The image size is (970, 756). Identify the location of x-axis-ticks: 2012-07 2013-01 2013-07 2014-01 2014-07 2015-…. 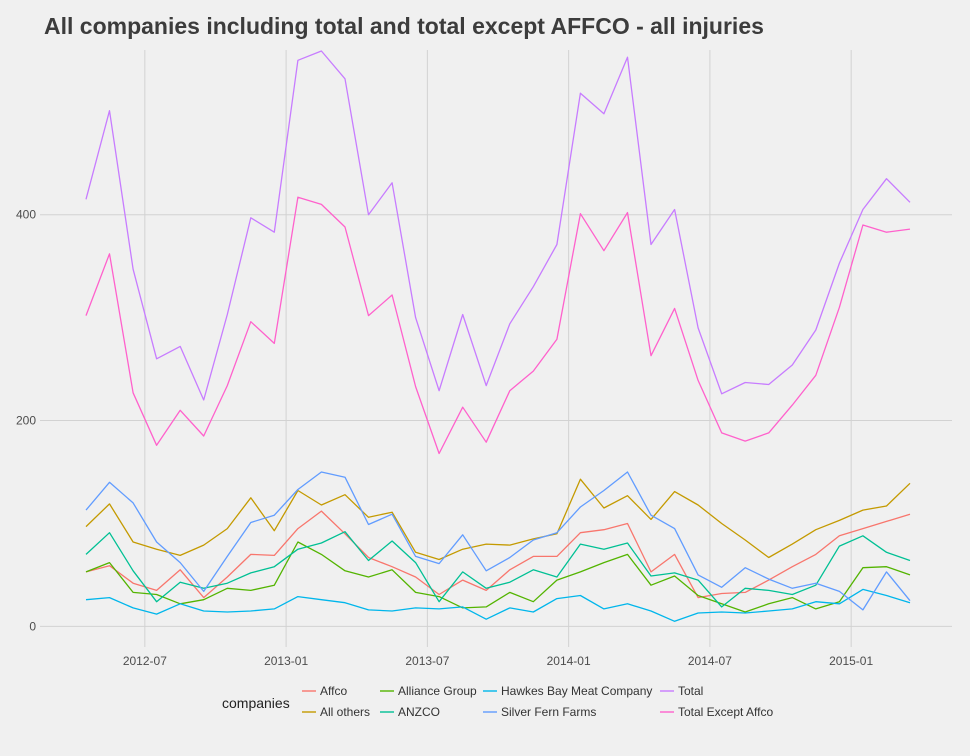
(498, 661).